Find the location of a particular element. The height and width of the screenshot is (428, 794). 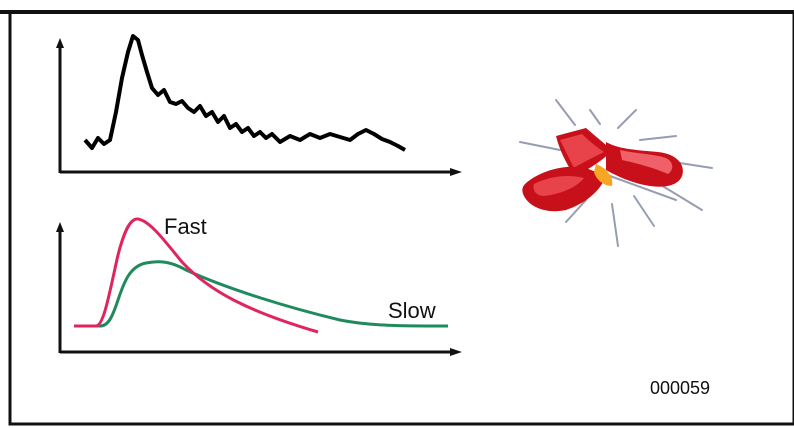

figure-id-code: 000059 is located at coordinates (680, 388).